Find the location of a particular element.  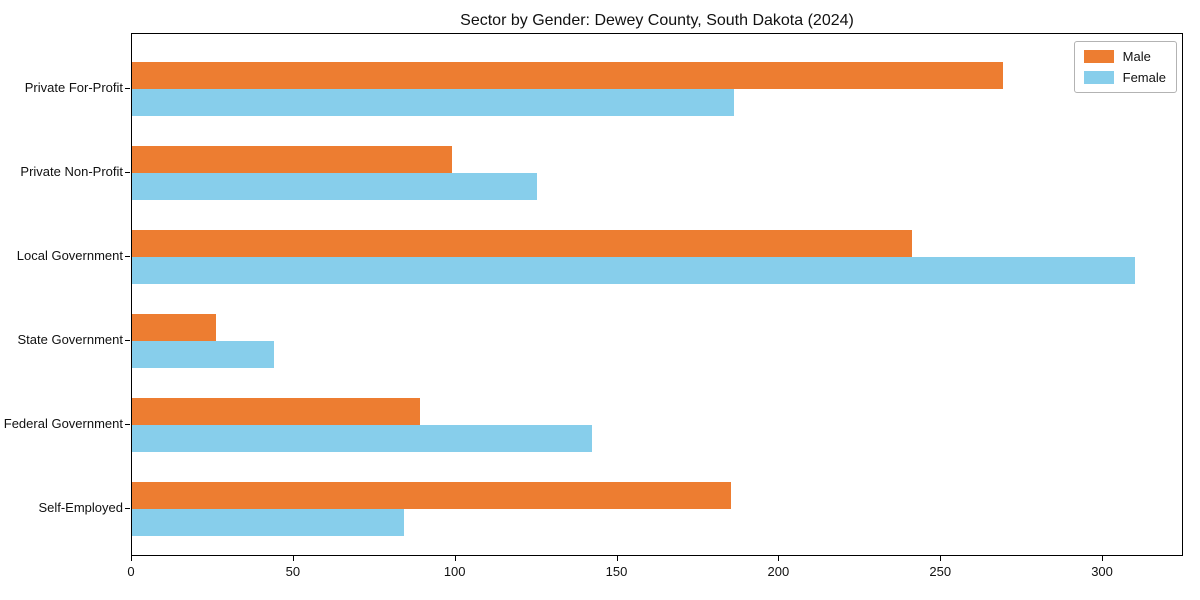

y-tick-label: Private Non-Profit is located at coordinates (71, 171).